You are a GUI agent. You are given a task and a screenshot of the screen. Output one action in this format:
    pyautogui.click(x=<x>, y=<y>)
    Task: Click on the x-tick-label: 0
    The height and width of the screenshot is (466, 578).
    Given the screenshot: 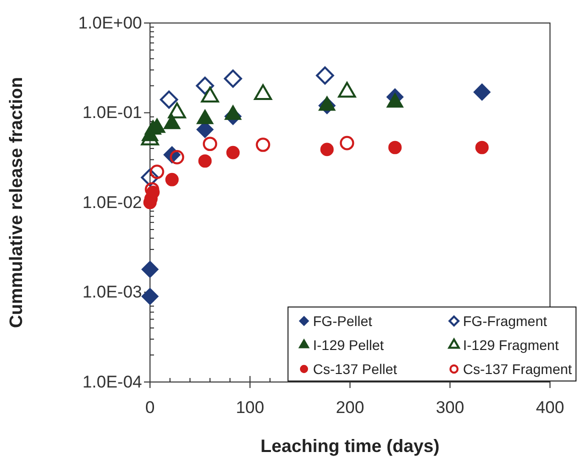 What is the action you would take?
    pyautogui.click(x=150, y=408)
    